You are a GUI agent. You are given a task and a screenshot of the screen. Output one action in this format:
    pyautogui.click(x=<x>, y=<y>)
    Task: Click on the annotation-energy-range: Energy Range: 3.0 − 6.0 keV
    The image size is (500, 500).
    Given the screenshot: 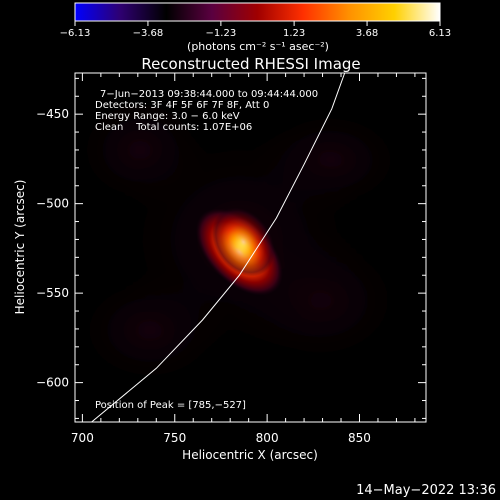 What is the action you would take?
    pyautogui.click(x=167, y=116)
    